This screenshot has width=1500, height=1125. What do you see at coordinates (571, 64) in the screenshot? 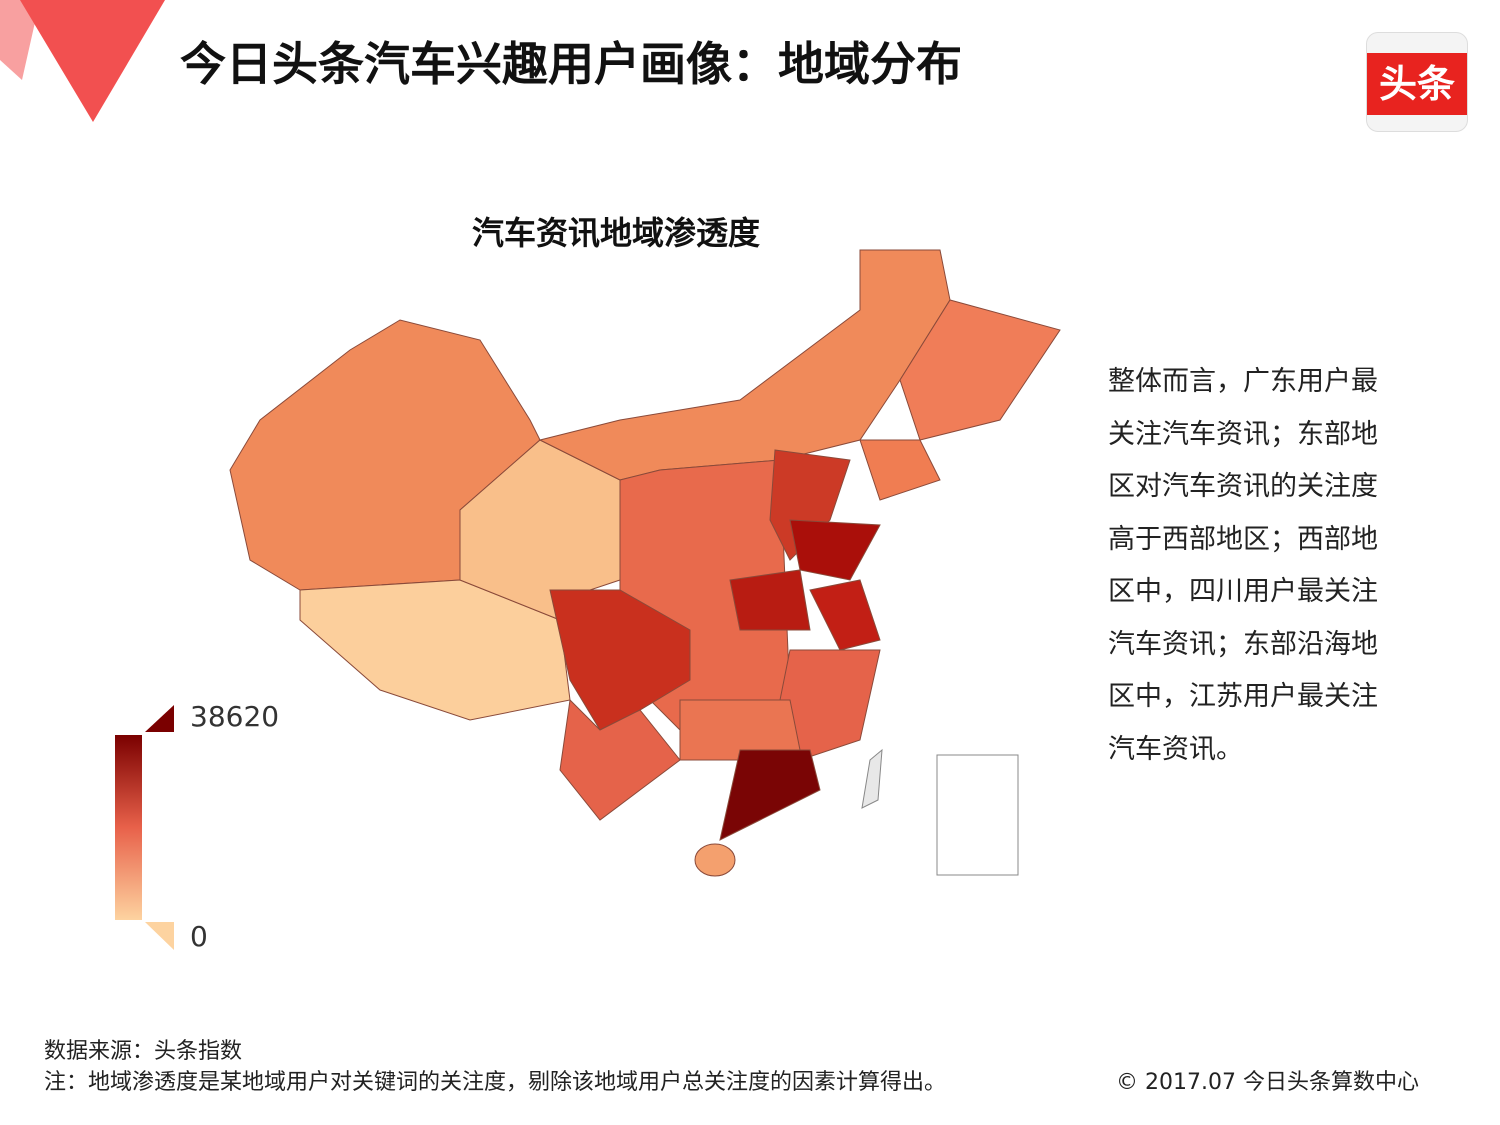
I see `title: 今日头条汽车兴趣用户画像：地域分布` at bounding box center [571, 64].